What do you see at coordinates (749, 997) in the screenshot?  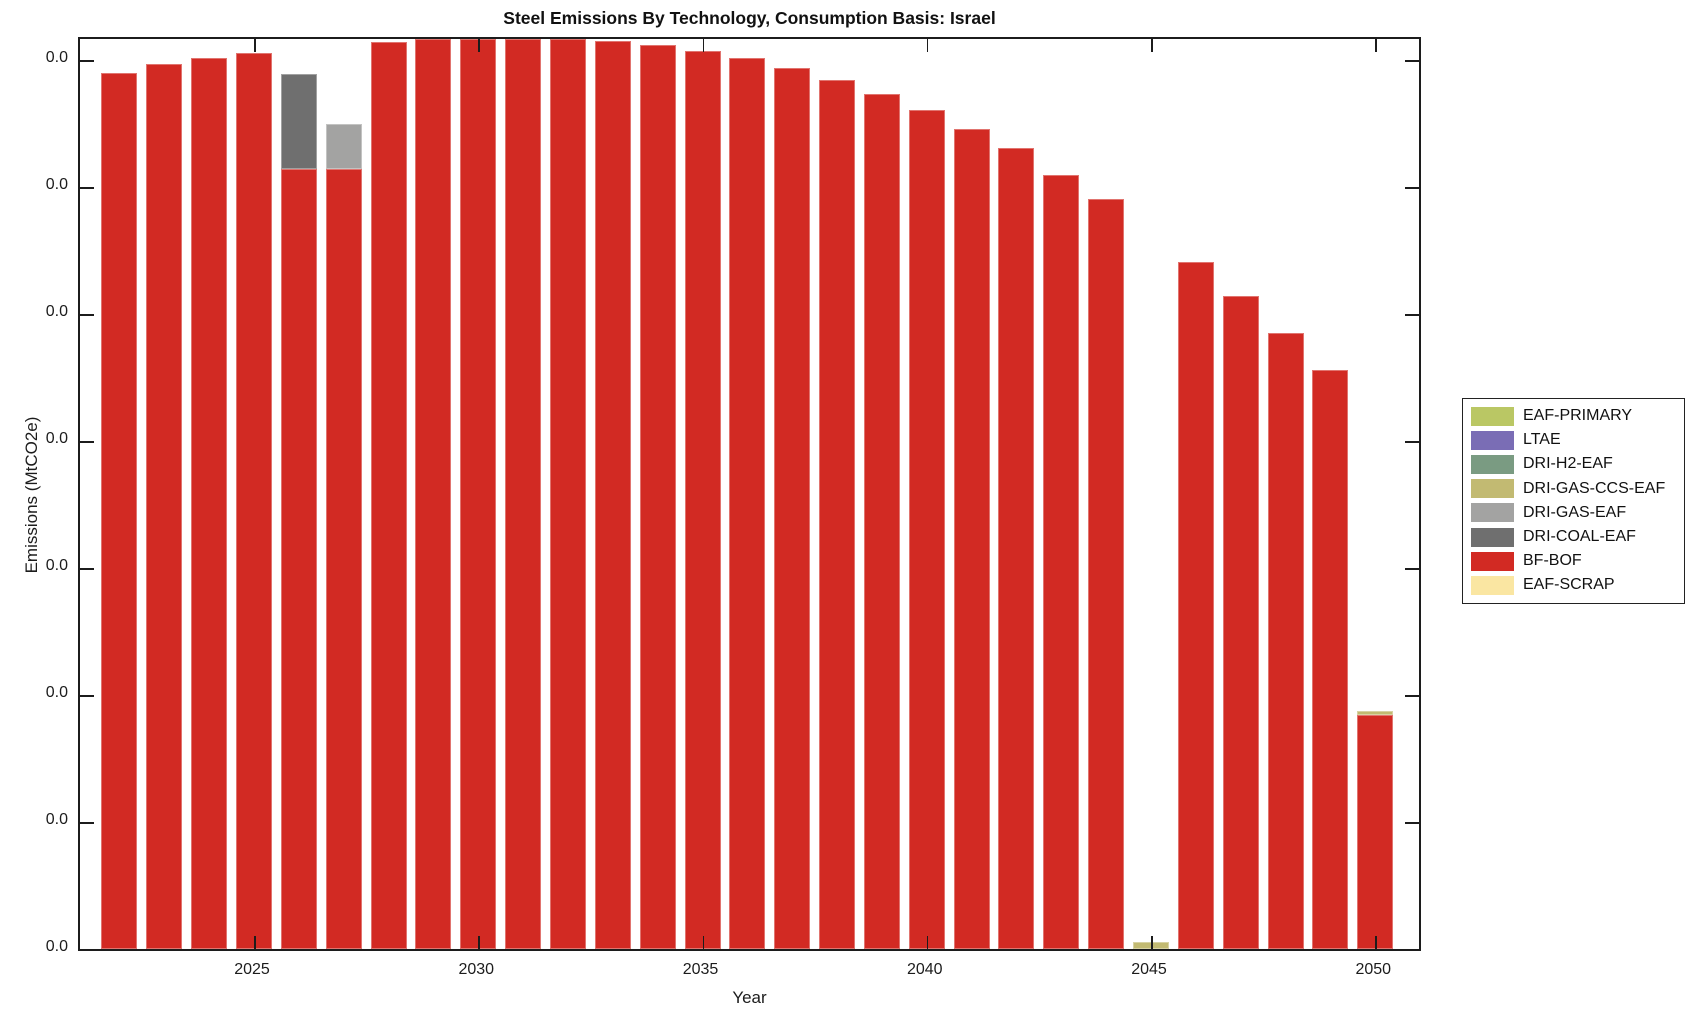 I see `x-axis-label: Year` at bounding box center [749, 997].